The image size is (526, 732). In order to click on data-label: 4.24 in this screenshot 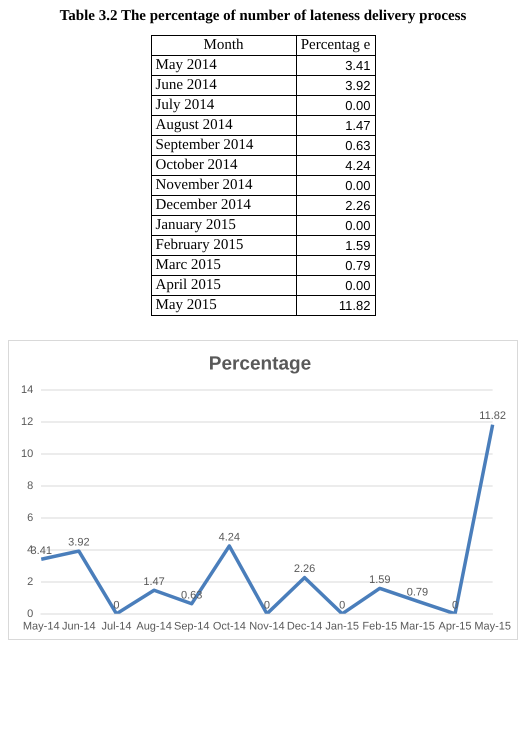, I will do `click(229, 537)`.